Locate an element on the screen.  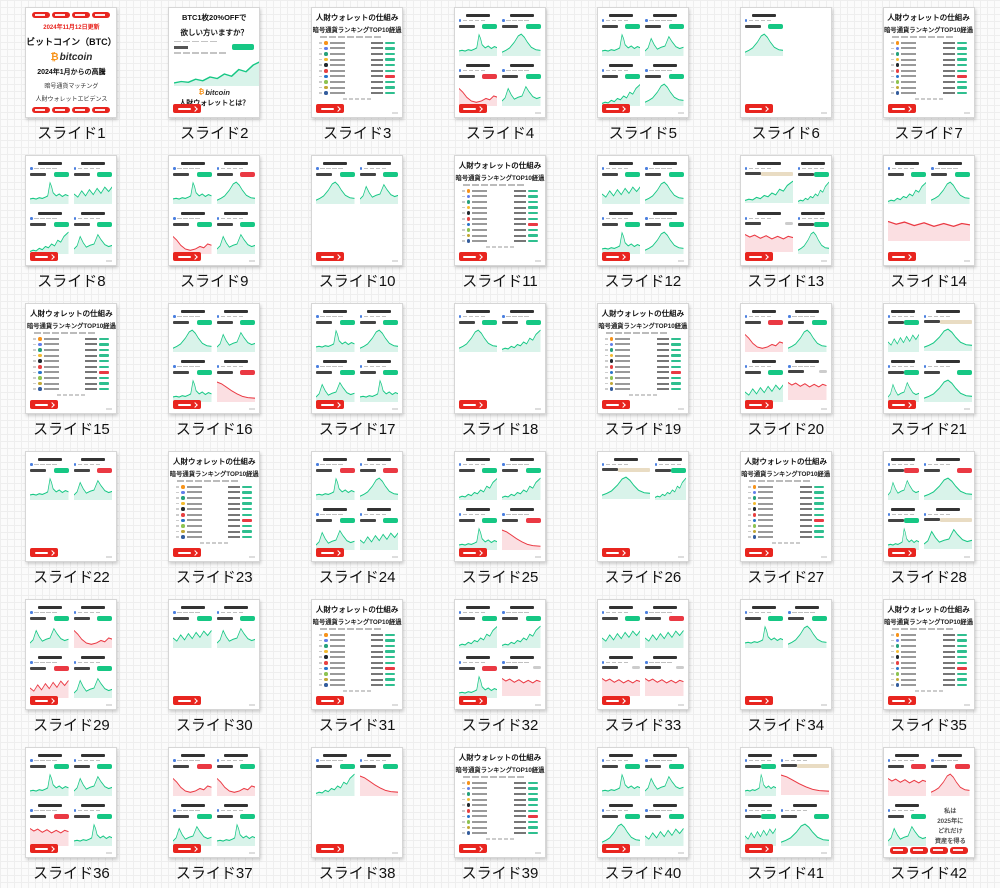
slide-cell: 人財ウォレットの仕組み 暗号通貨ランキングTOP10経過 スライド7 is located at coordinates (928, 74).